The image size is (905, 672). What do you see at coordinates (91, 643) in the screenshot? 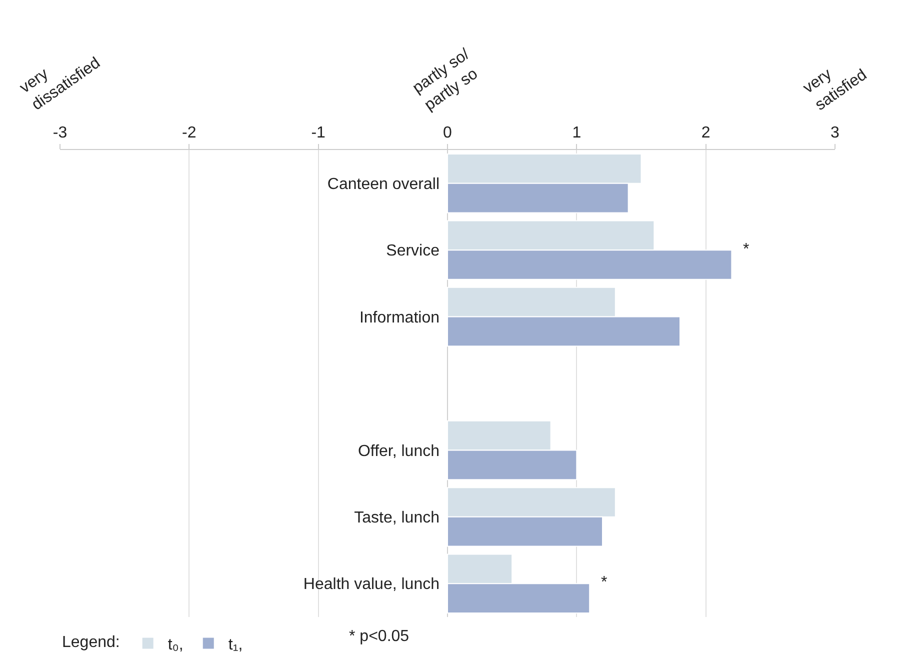
I see `legend-title: Legend:` at bounding box center [91, 643].